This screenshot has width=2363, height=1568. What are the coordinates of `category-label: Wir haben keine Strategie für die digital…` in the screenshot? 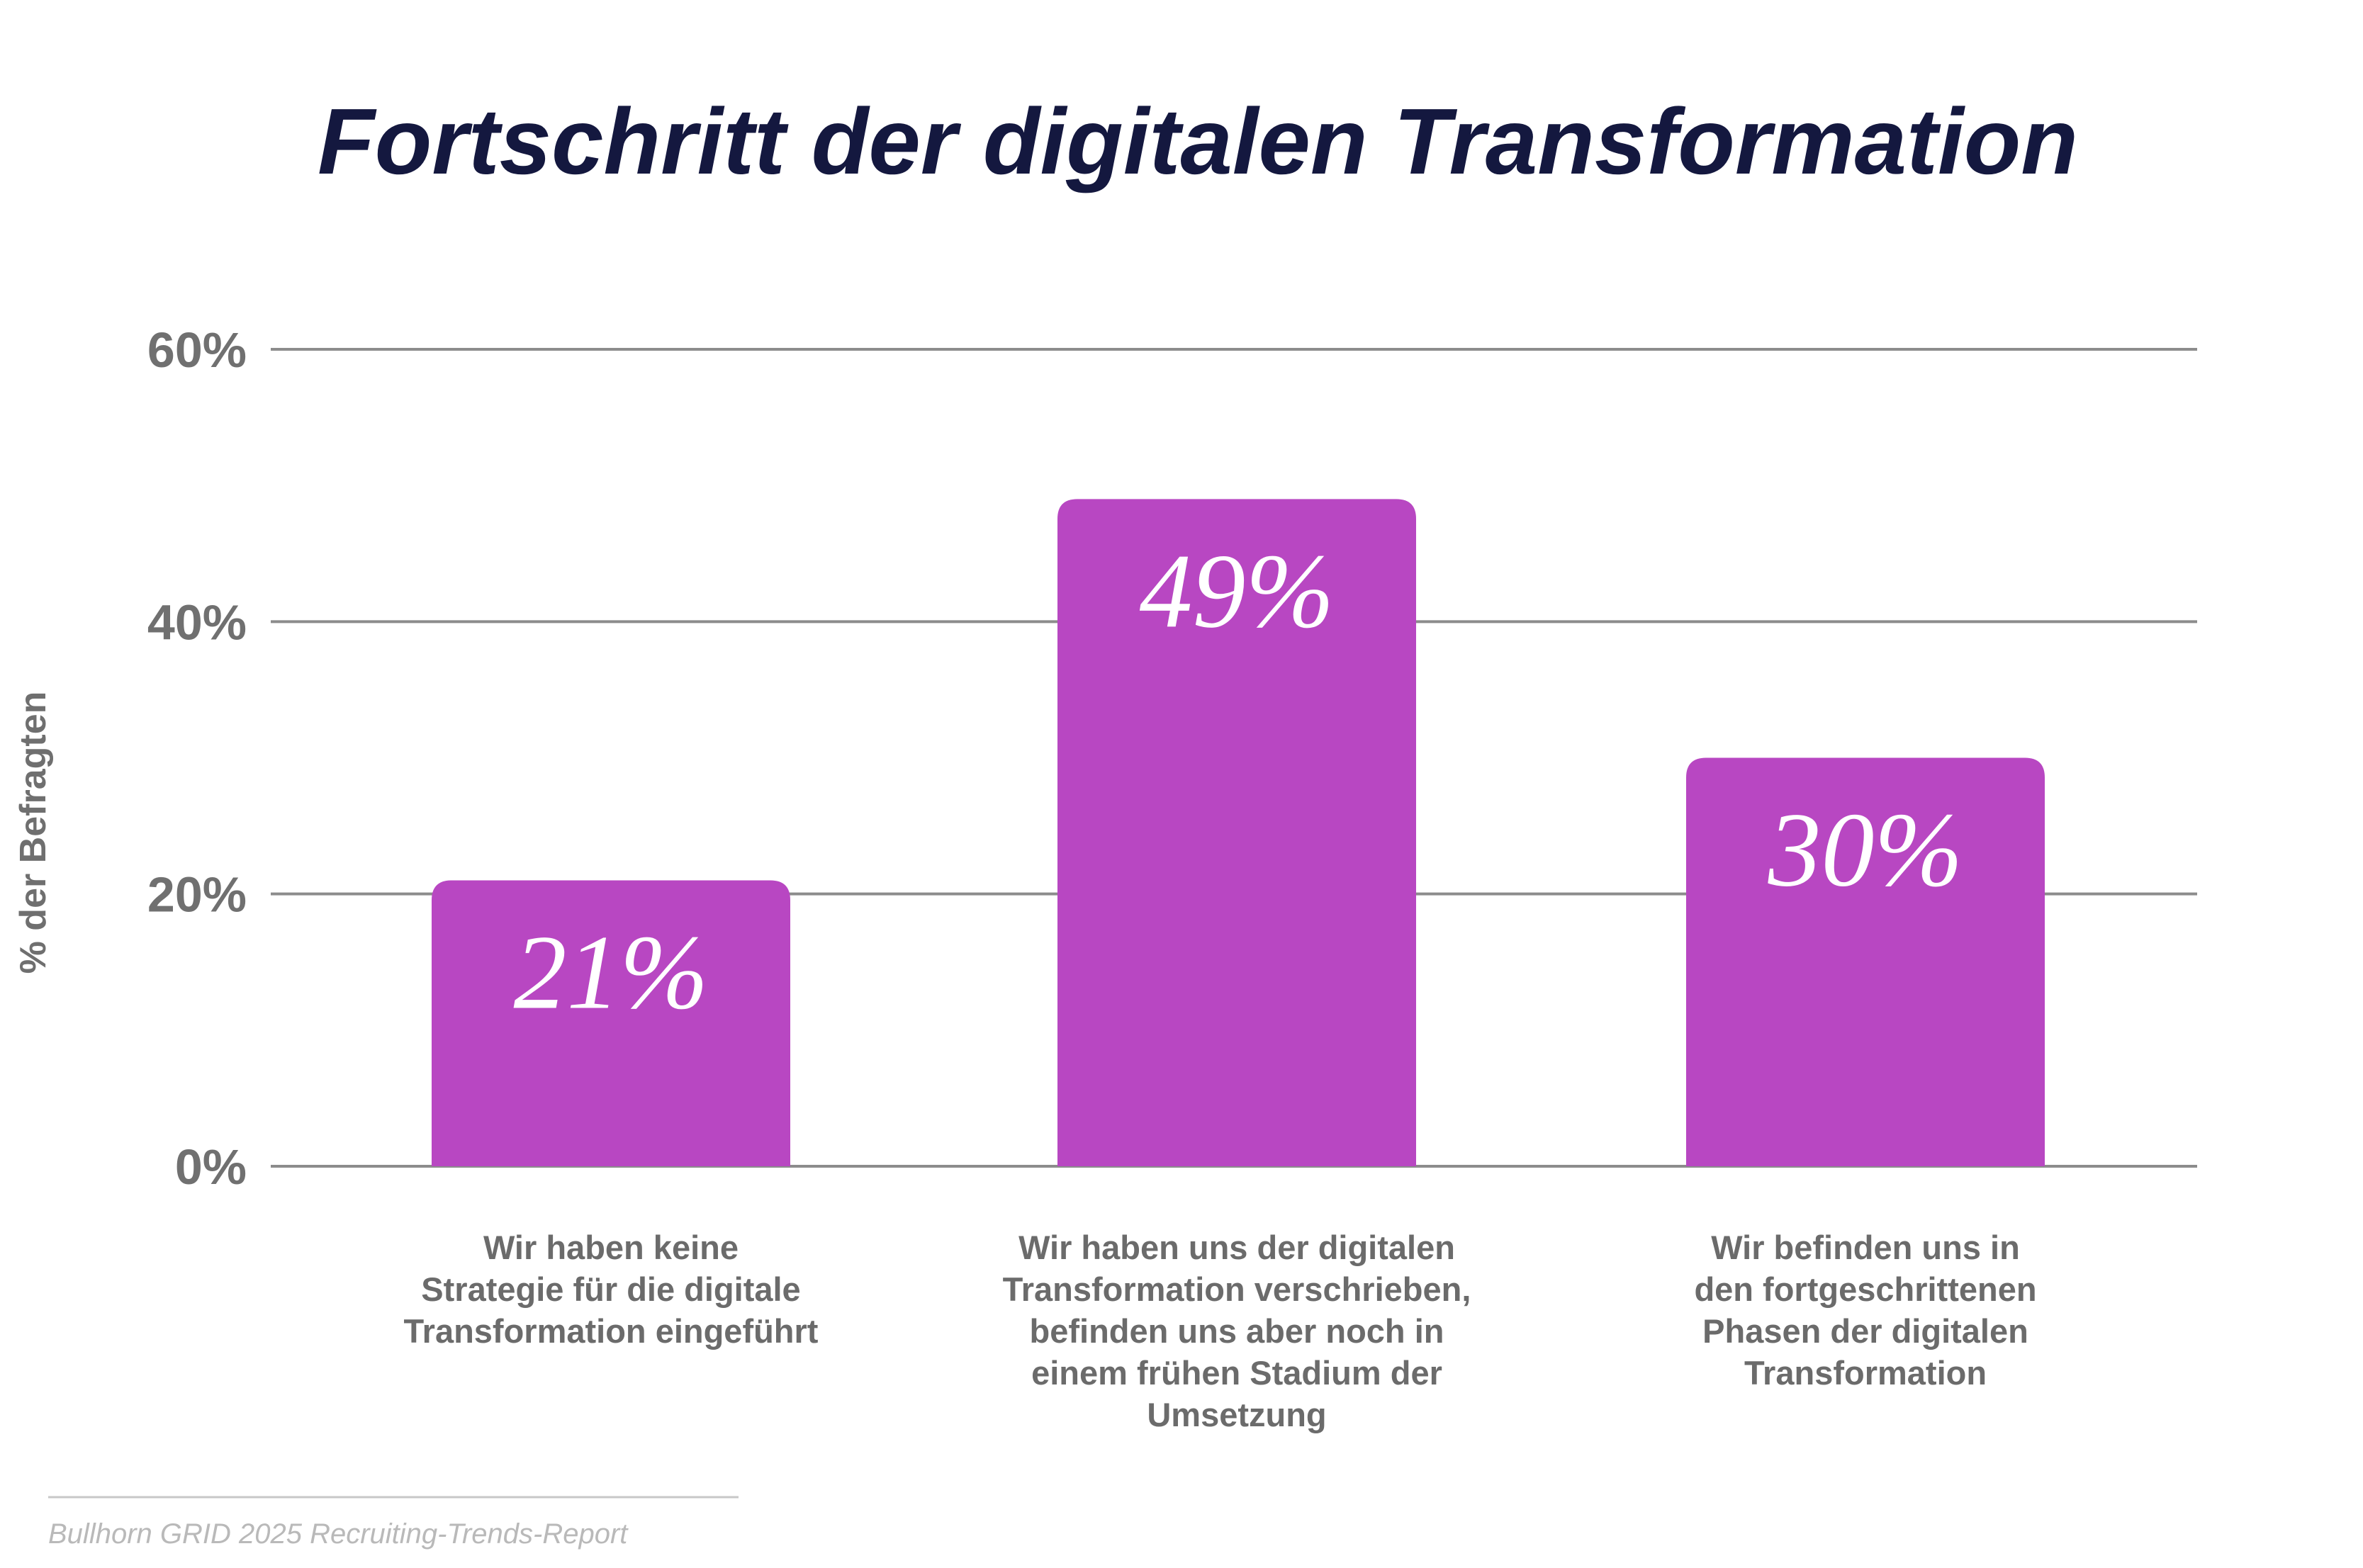 It's located at (611, 1289).